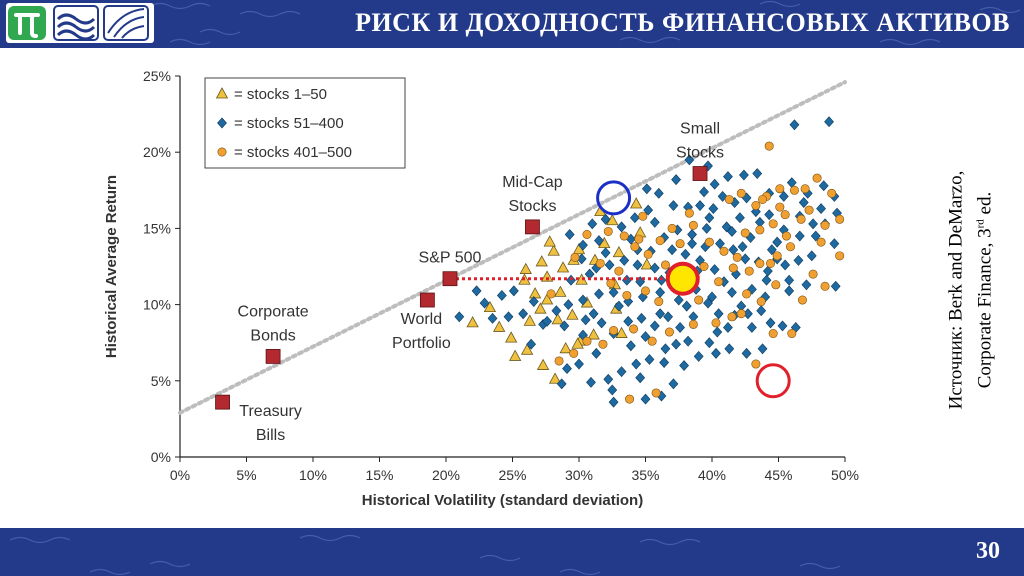 The width and height of the screenshot is (1024, 576). Describe the element at coordinates (161, 457) in the screenshot. I see `y-tick-label: 0%` at that location.